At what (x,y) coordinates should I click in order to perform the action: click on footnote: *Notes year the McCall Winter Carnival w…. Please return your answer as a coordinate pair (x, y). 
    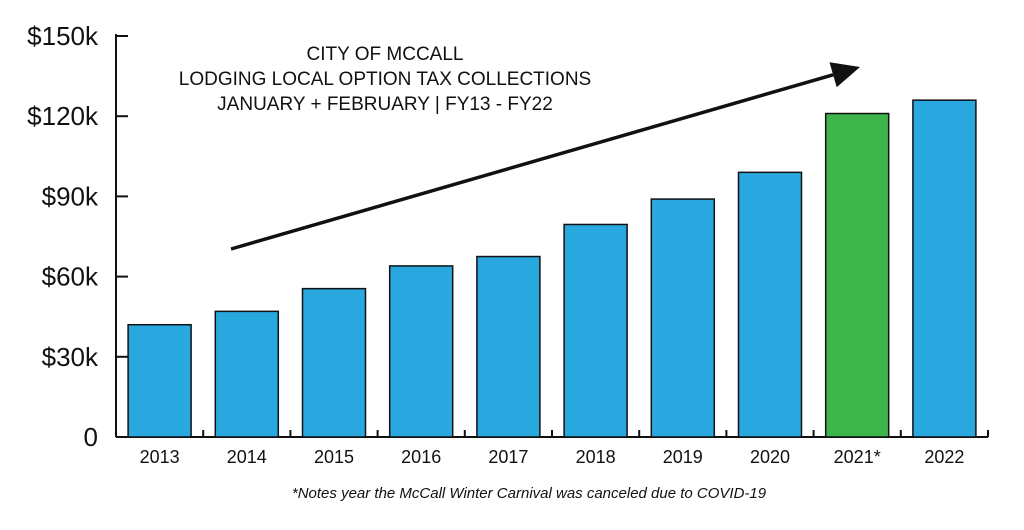
    Looking at the image, I should click on (529, 493).